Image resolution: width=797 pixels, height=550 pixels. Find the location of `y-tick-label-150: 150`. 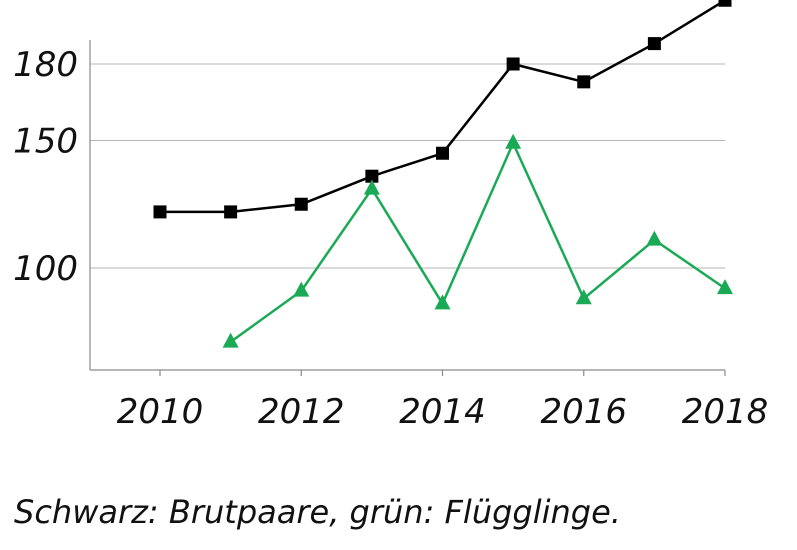

y-tick-label-150: 150 is located at coordinates (45, 142).